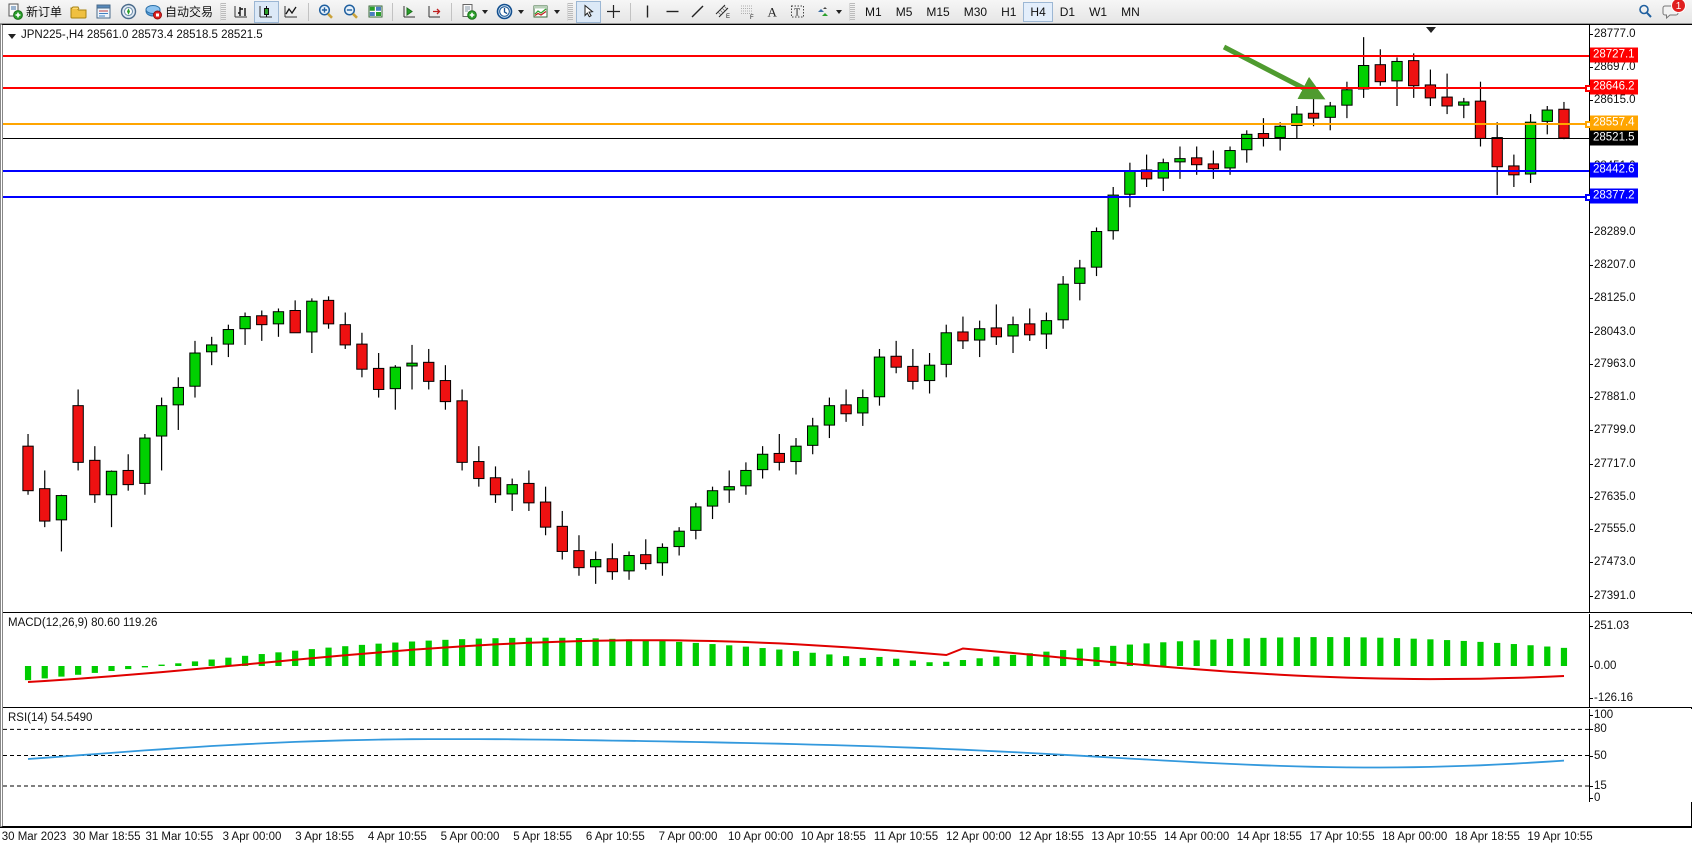 This screenshot has width=1692, height=849. What do you see at coordinates (1613, 463) in the screenshot?
I see `price-tick: 27717.0` at bounding box center [1613, 463].